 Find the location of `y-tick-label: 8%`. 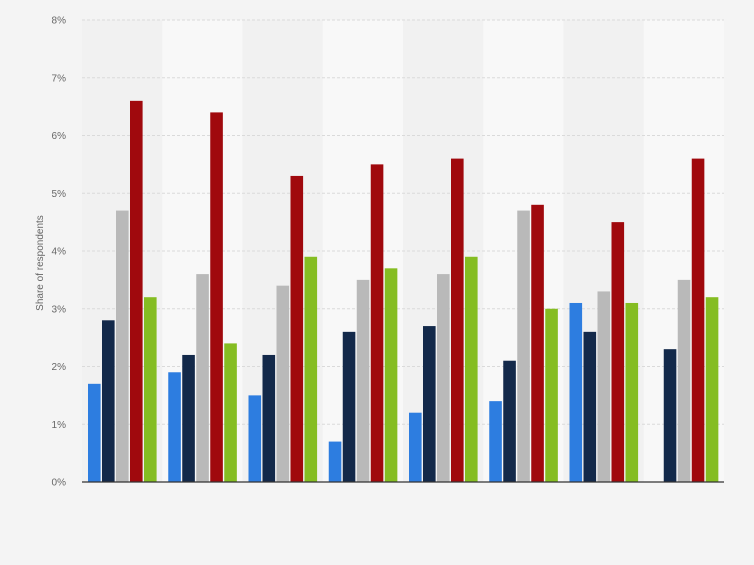

y-tick-label: 8% is located at coordinates (59, 21).